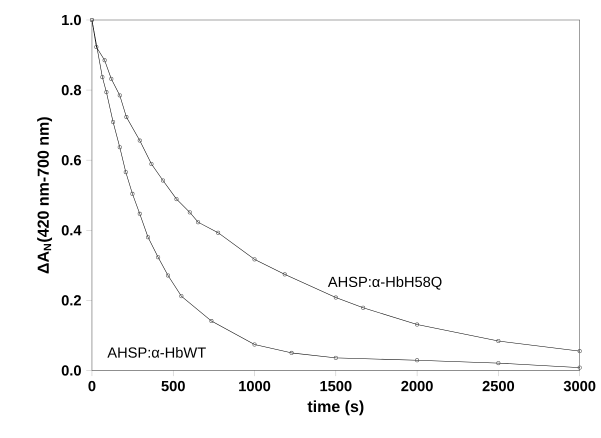 This screenshot has width=601, height=438. What do you see at coordinates (498, 386) in the screenshot?
I see `x-tick-label: 2500` at bounding box center [498, 386].